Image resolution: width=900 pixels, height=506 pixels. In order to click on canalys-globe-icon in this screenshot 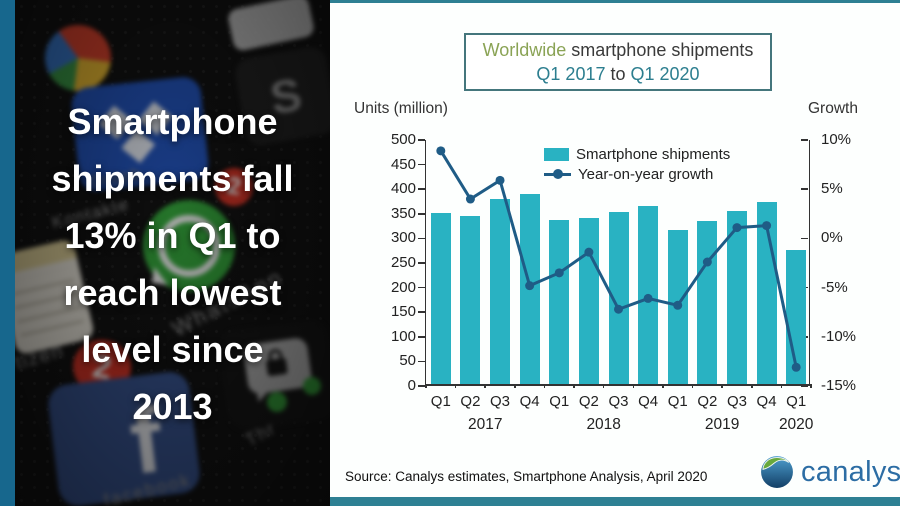, I will do `click(777, 472)`.